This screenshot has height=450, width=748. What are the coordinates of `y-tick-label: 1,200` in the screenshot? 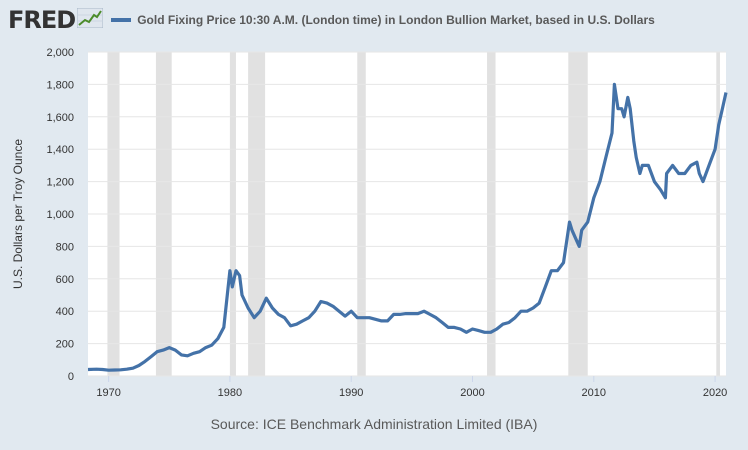 It's located at (60, 183).